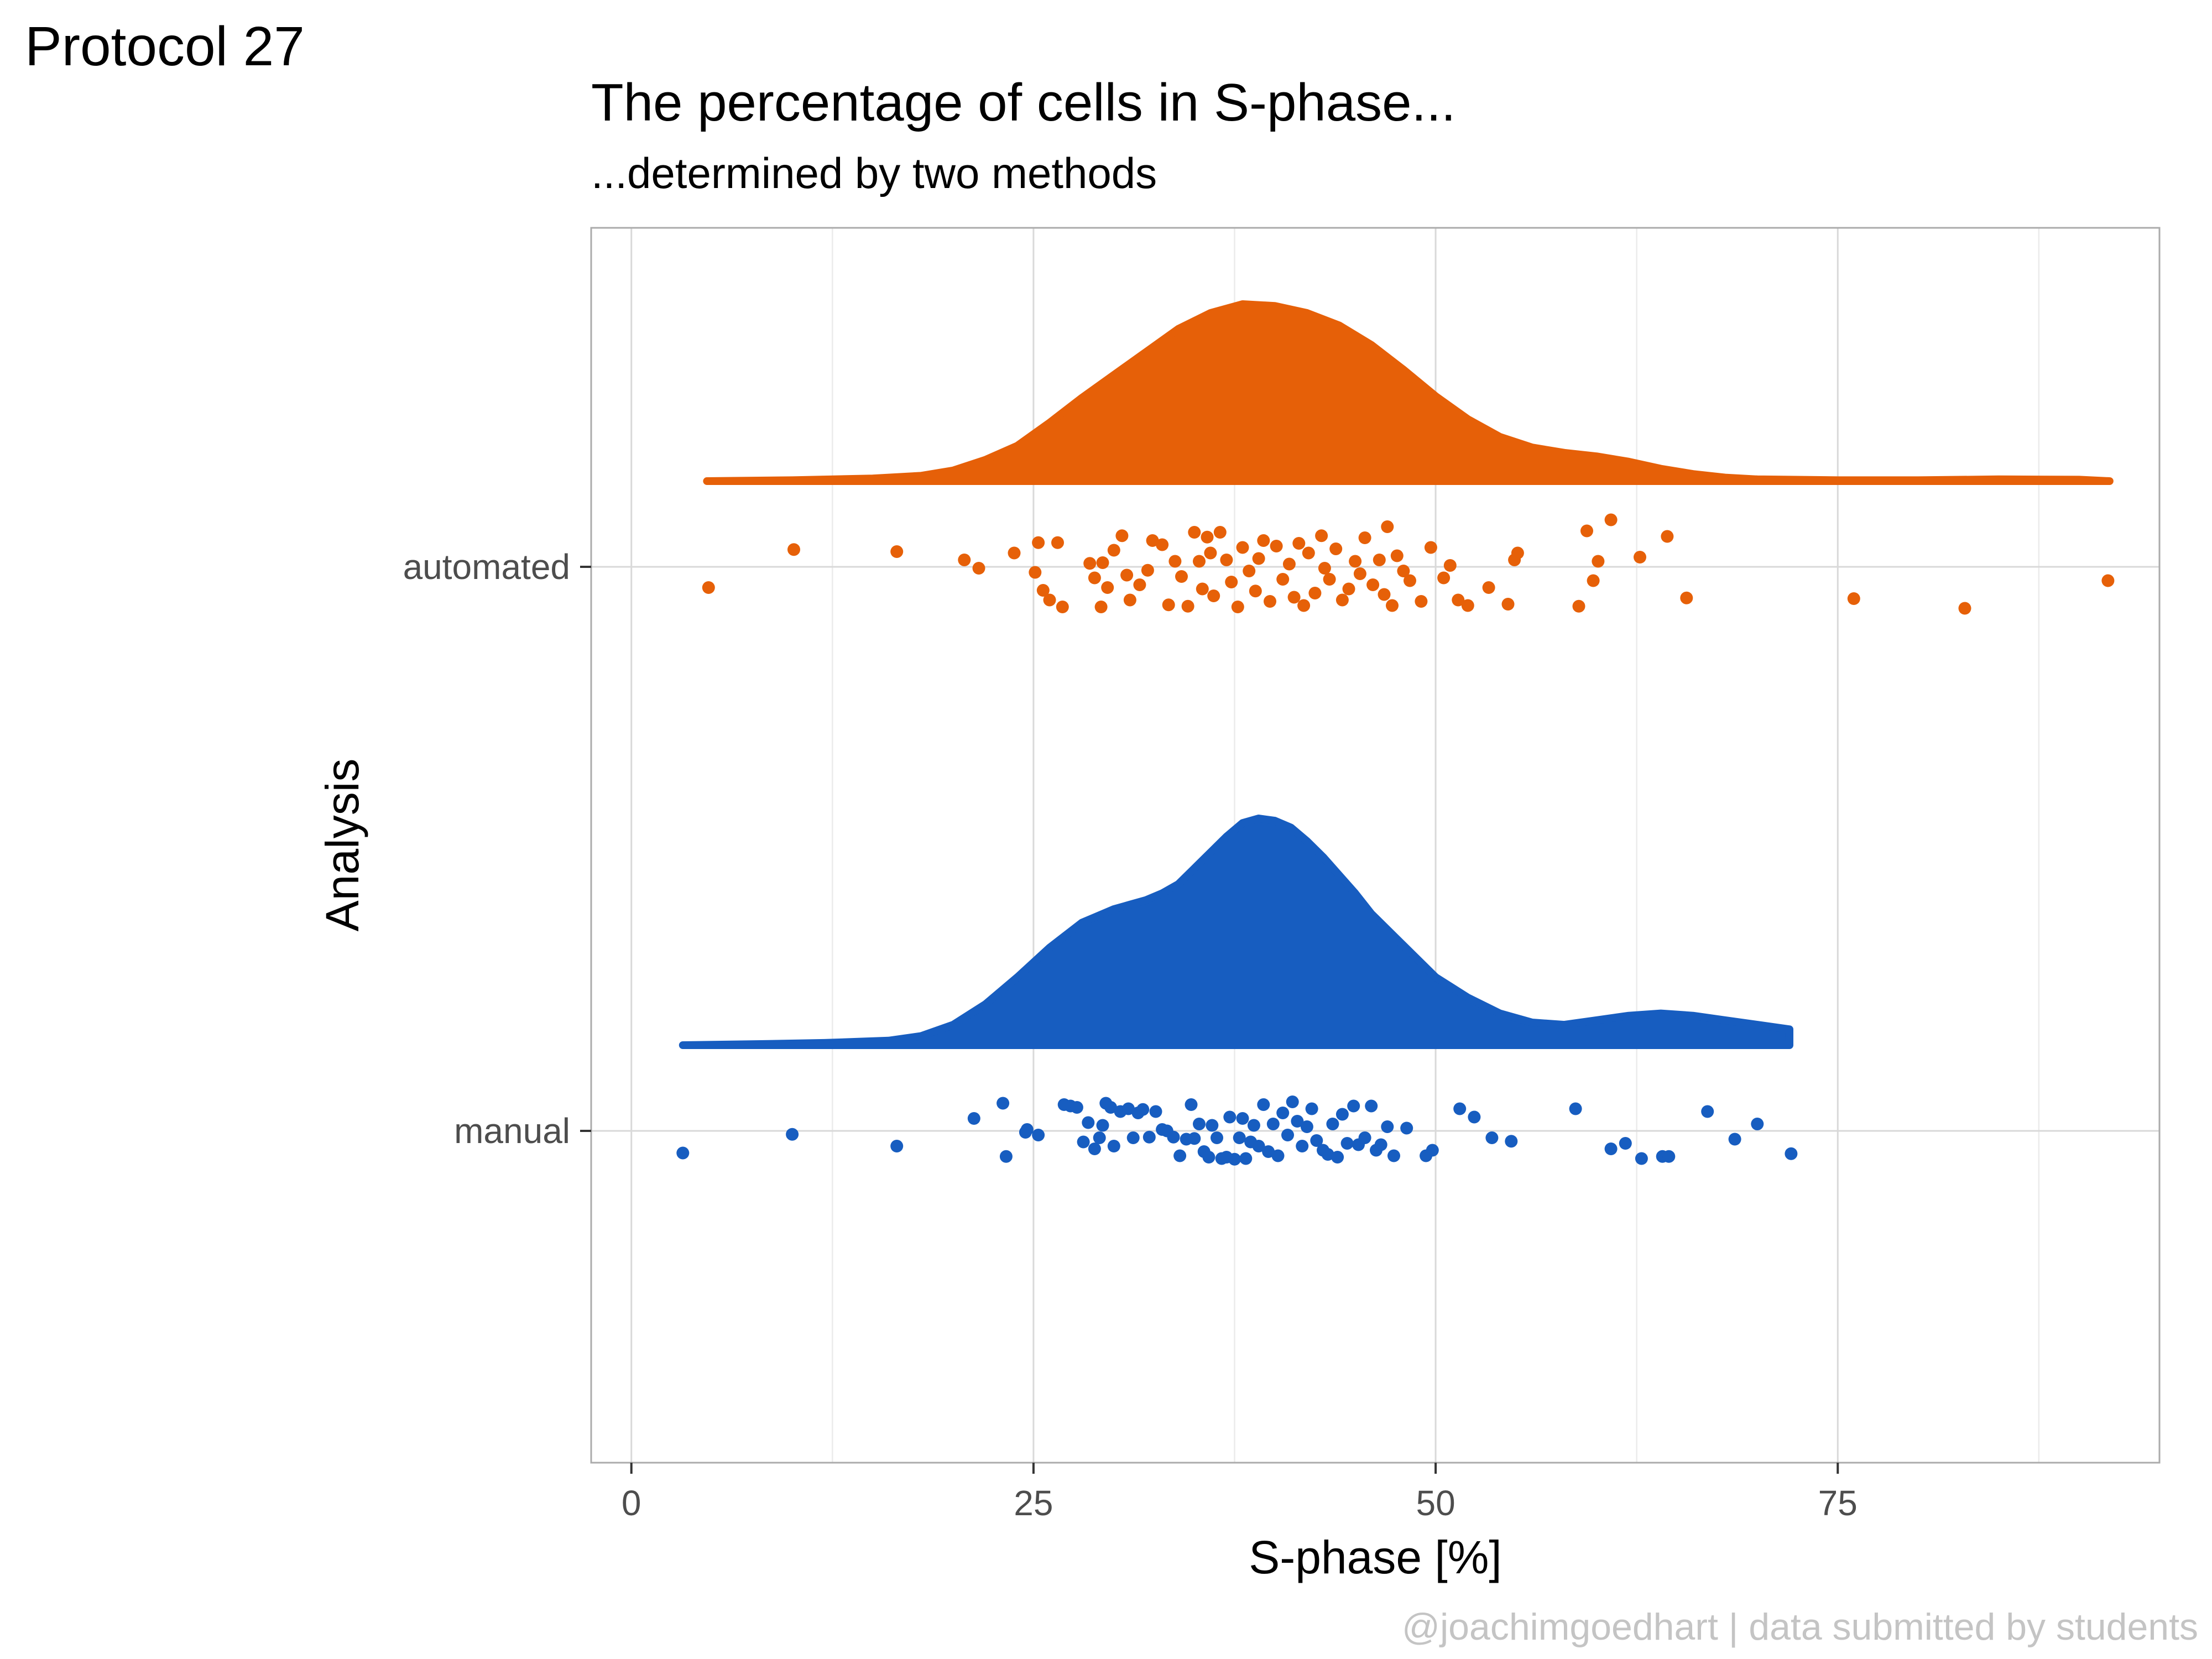 The height and width of the screenshot is (1659, 2212). I want to click on protocol-label: Protocol 27, so click(165, 46).